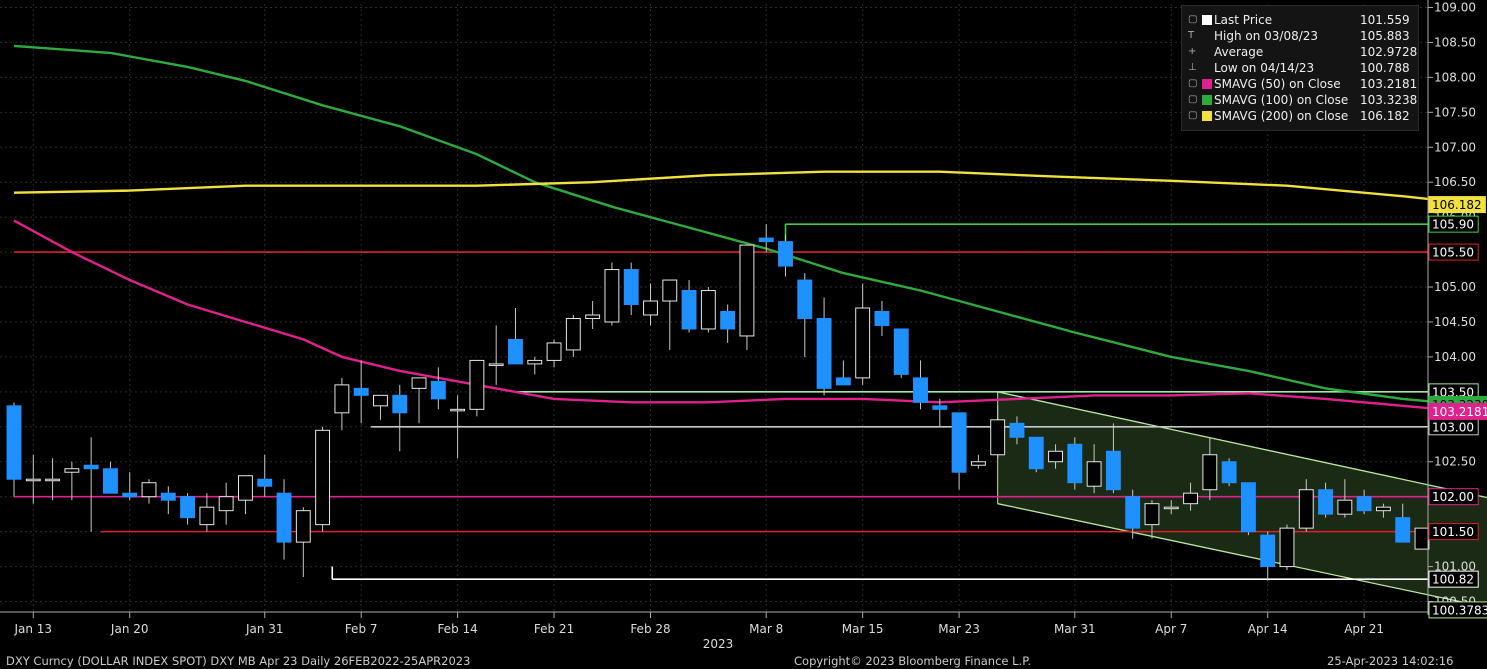 This screenshot has height=669, width=1487. Describe the element at coordinates (1385, 20) in the screenshot. I see `legend-value: 101.559` at that location.